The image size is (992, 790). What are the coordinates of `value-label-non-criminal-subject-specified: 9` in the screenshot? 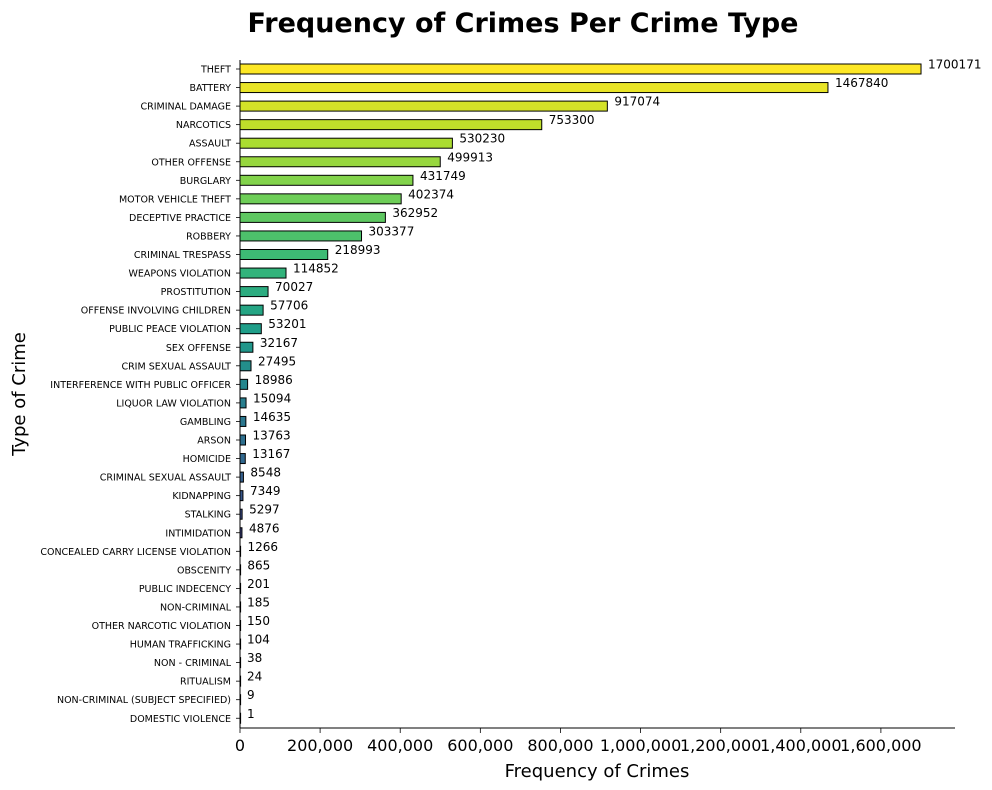 It's located at (251, 695).